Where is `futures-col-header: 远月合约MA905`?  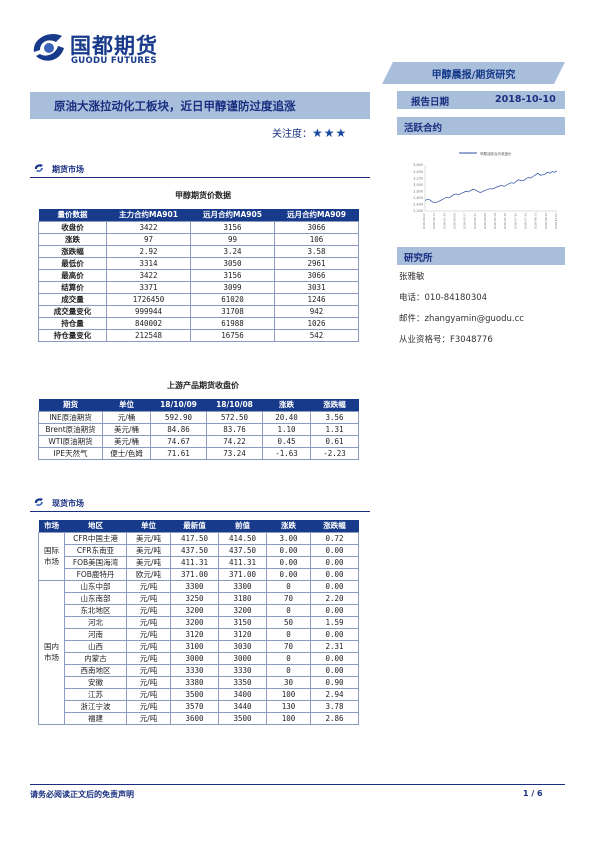
futures-col-header: 远月合约MA905 is located at coordinates (232, 215).